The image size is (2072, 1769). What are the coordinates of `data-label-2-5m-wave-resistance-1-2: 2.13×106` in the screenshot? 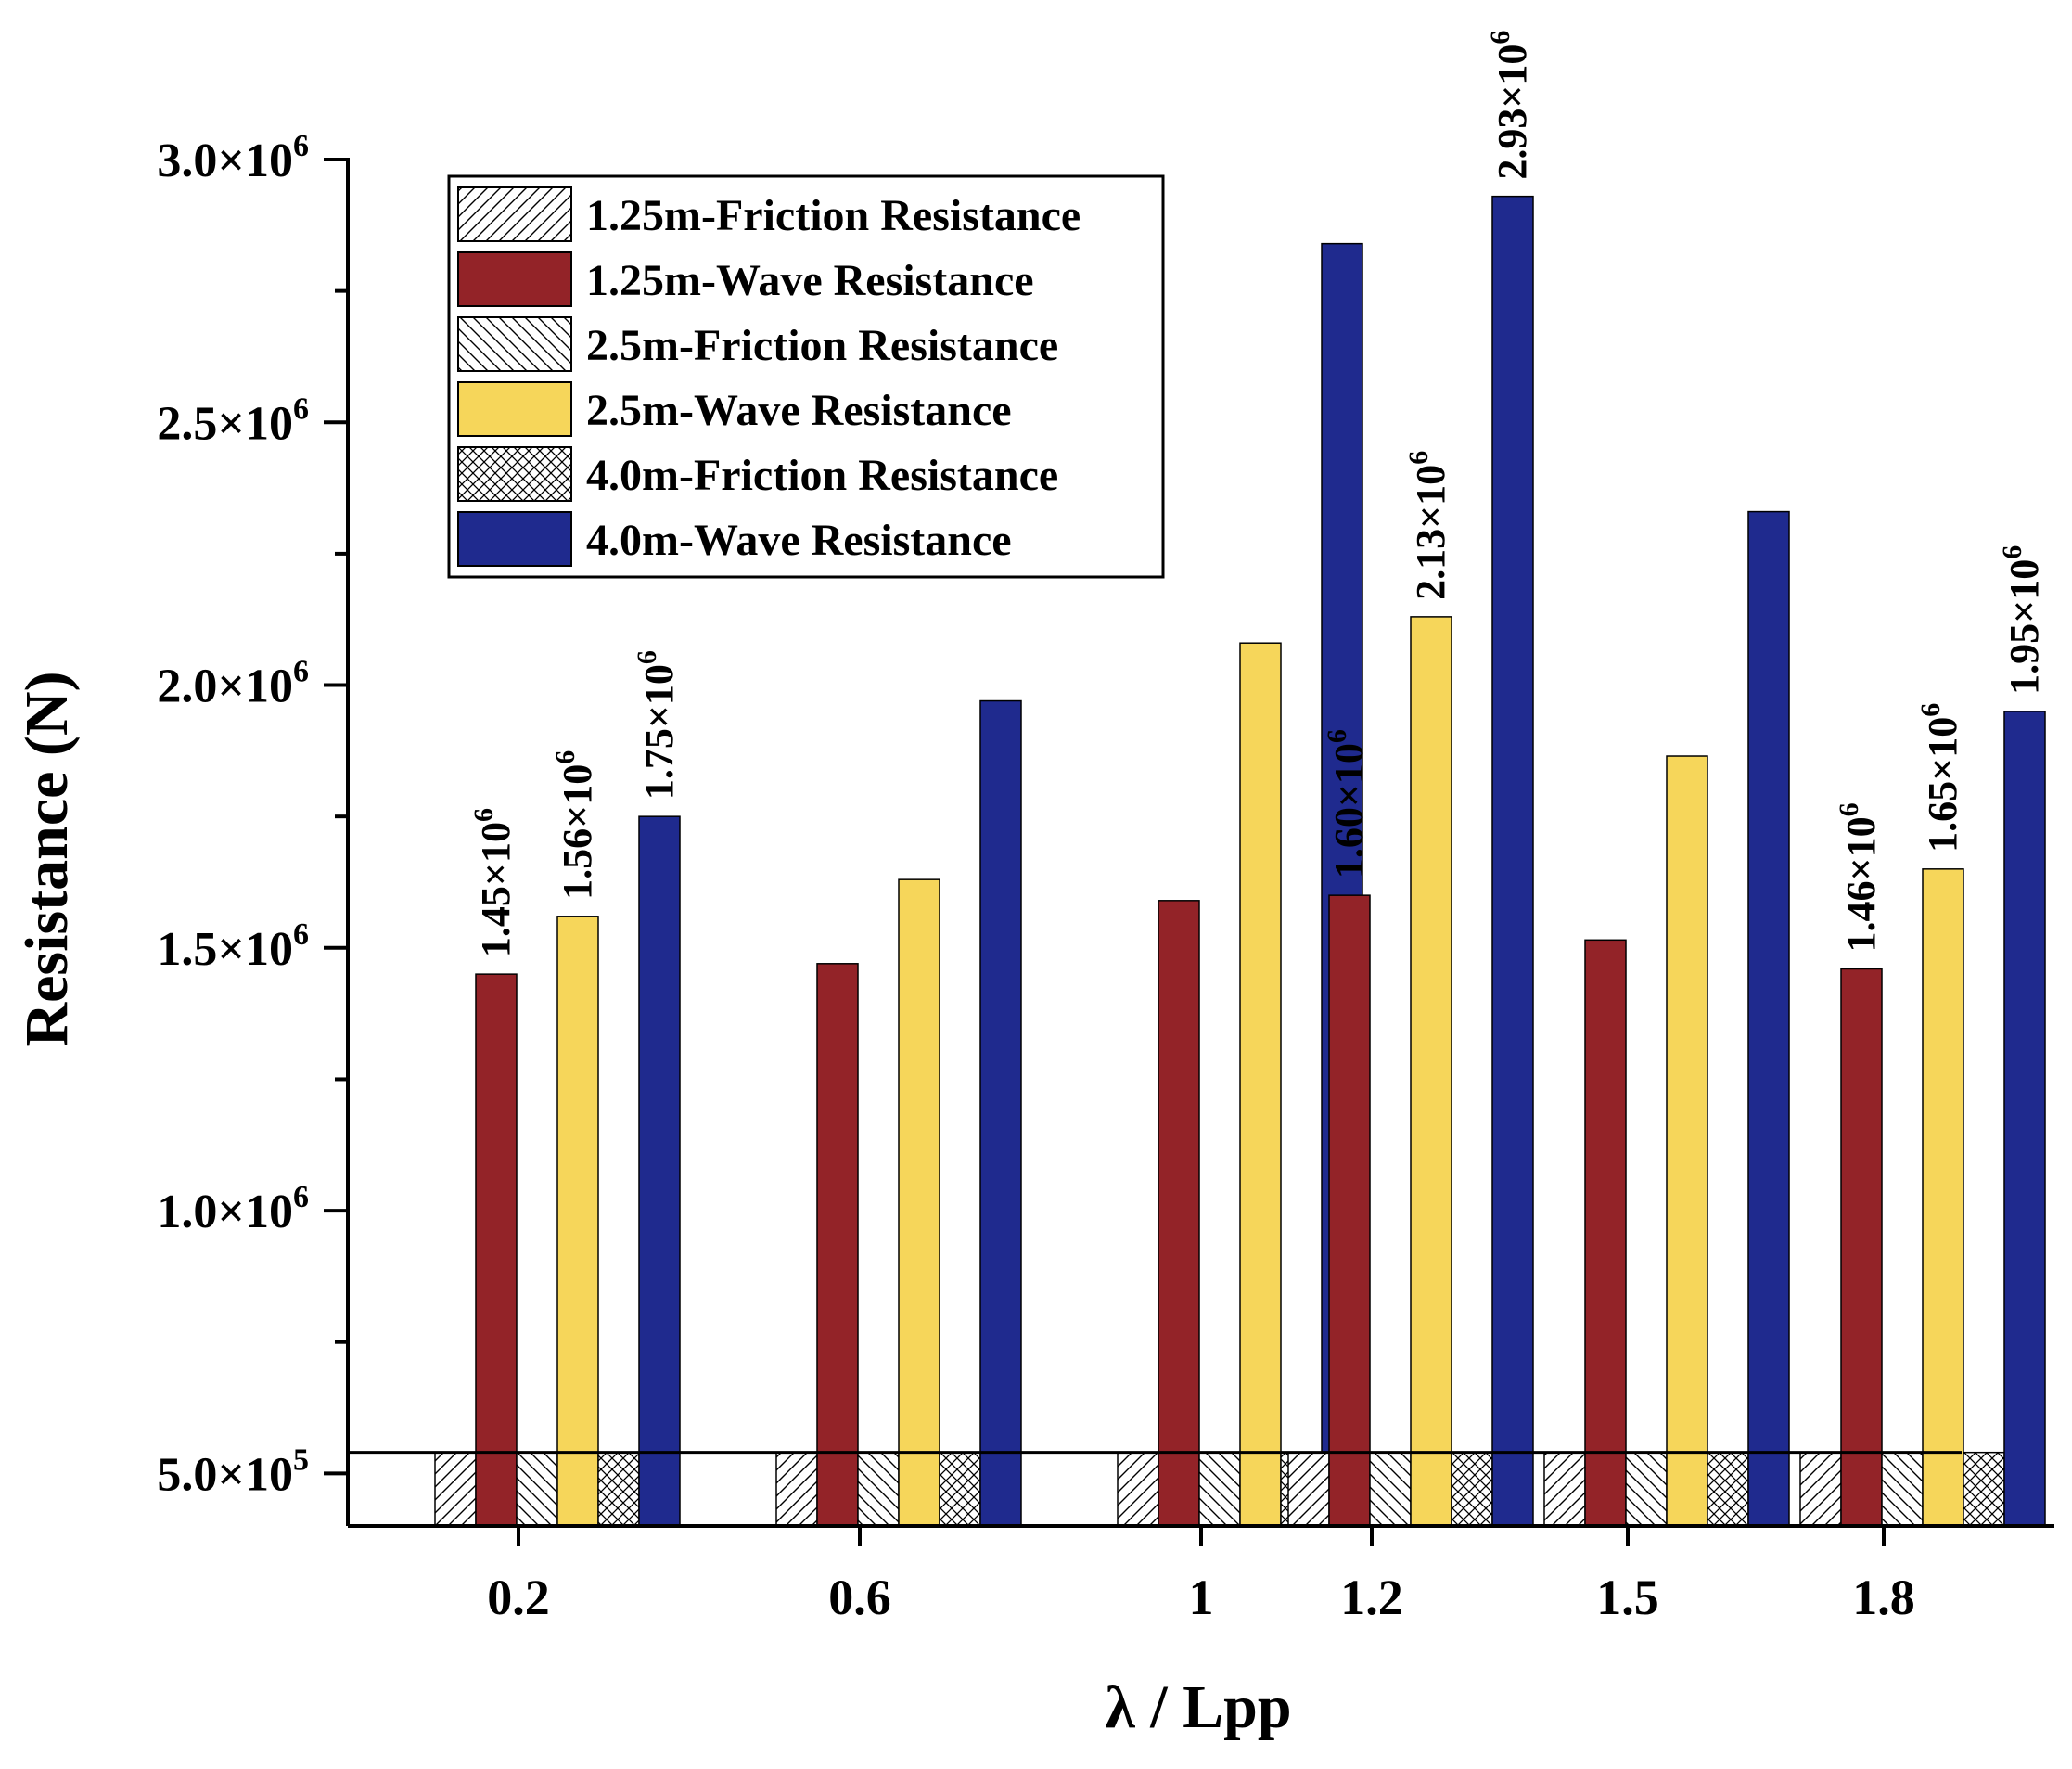 It's located at (1428, 525).